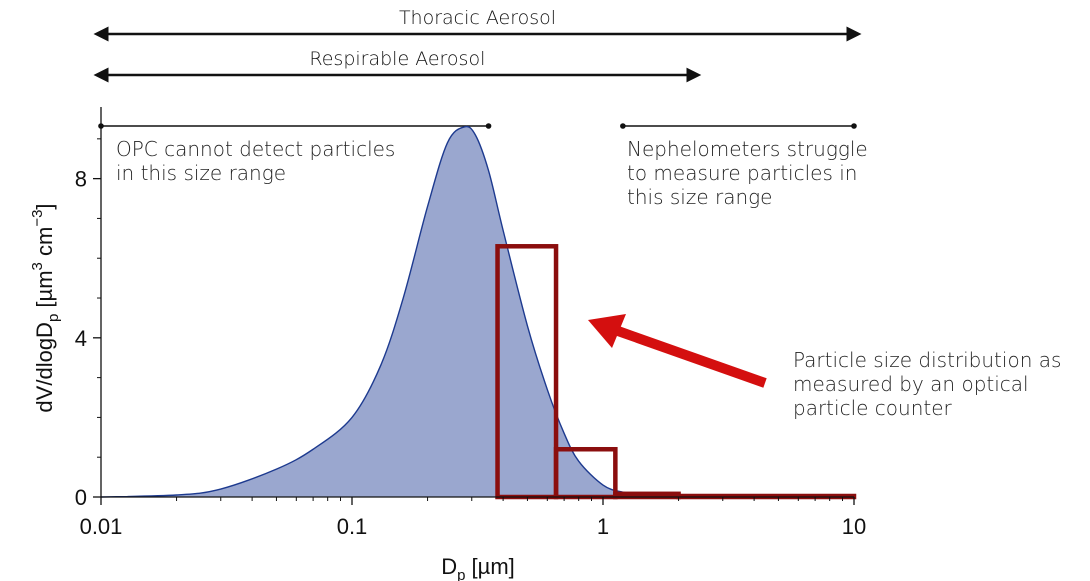 Image resolution: width=1090 pixels, height=581 pixels. What do you see at coordinates (911, 384) in the screenshot?
I see `psd-annotation-line2: measured by an optical` at bounding box center [911, 384].